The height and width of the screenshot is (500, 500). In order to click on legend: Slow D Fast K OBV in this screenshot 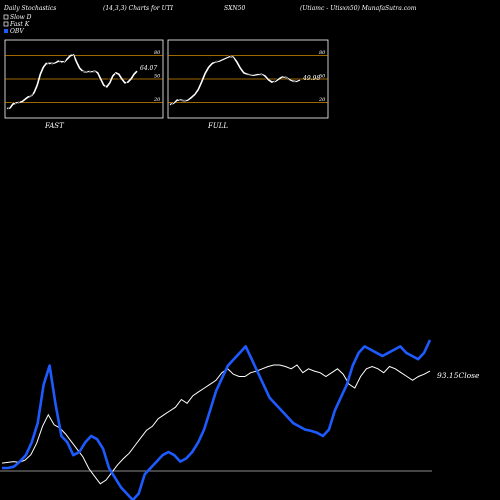, I will do `click(17, 24)`.